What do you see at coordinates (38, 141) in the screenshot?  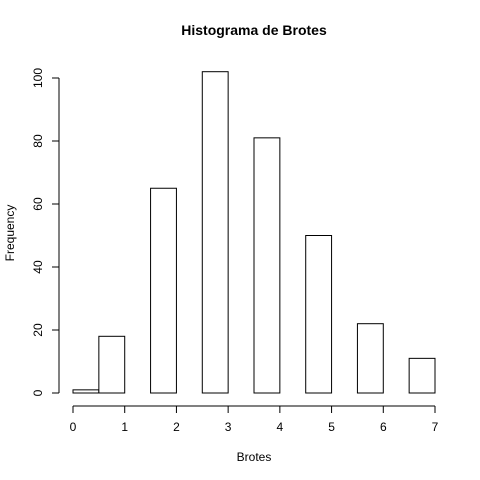 I see `y-tick-label: 80` at bounding box center [38, 141].